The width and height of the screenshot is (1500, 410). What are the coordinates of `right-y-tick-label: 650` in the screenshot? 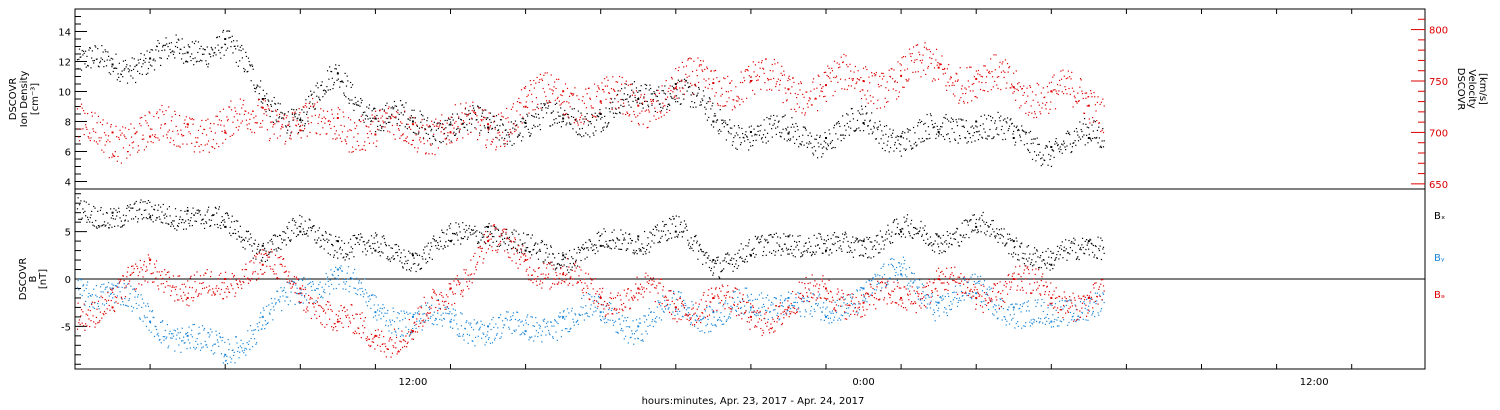 It's located at (1438, 185).